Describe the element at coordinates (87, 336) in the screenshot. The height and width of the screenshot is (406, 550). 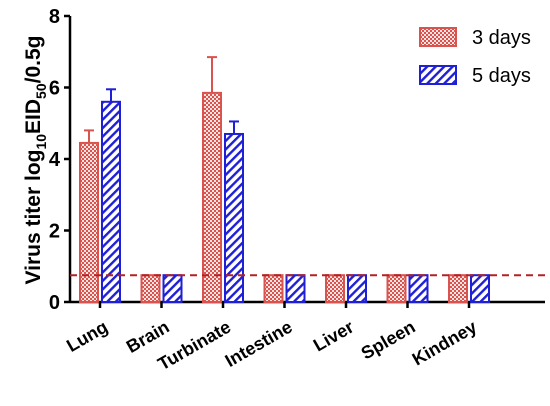
I see `x-tick-label: Lung` at that location.